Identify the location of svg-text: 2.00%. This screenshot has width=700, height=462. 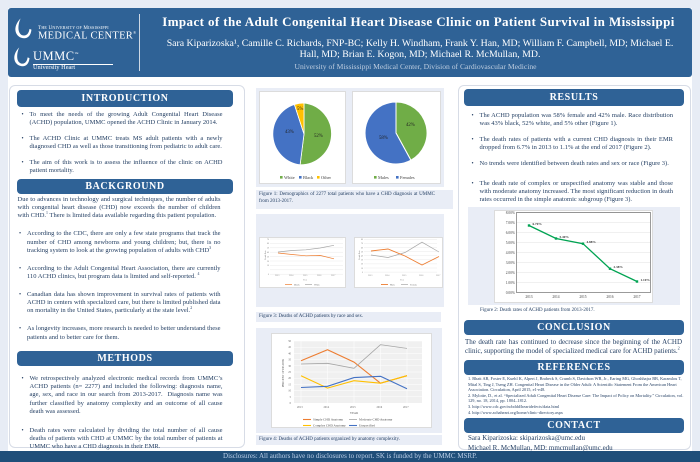
(510, 273).